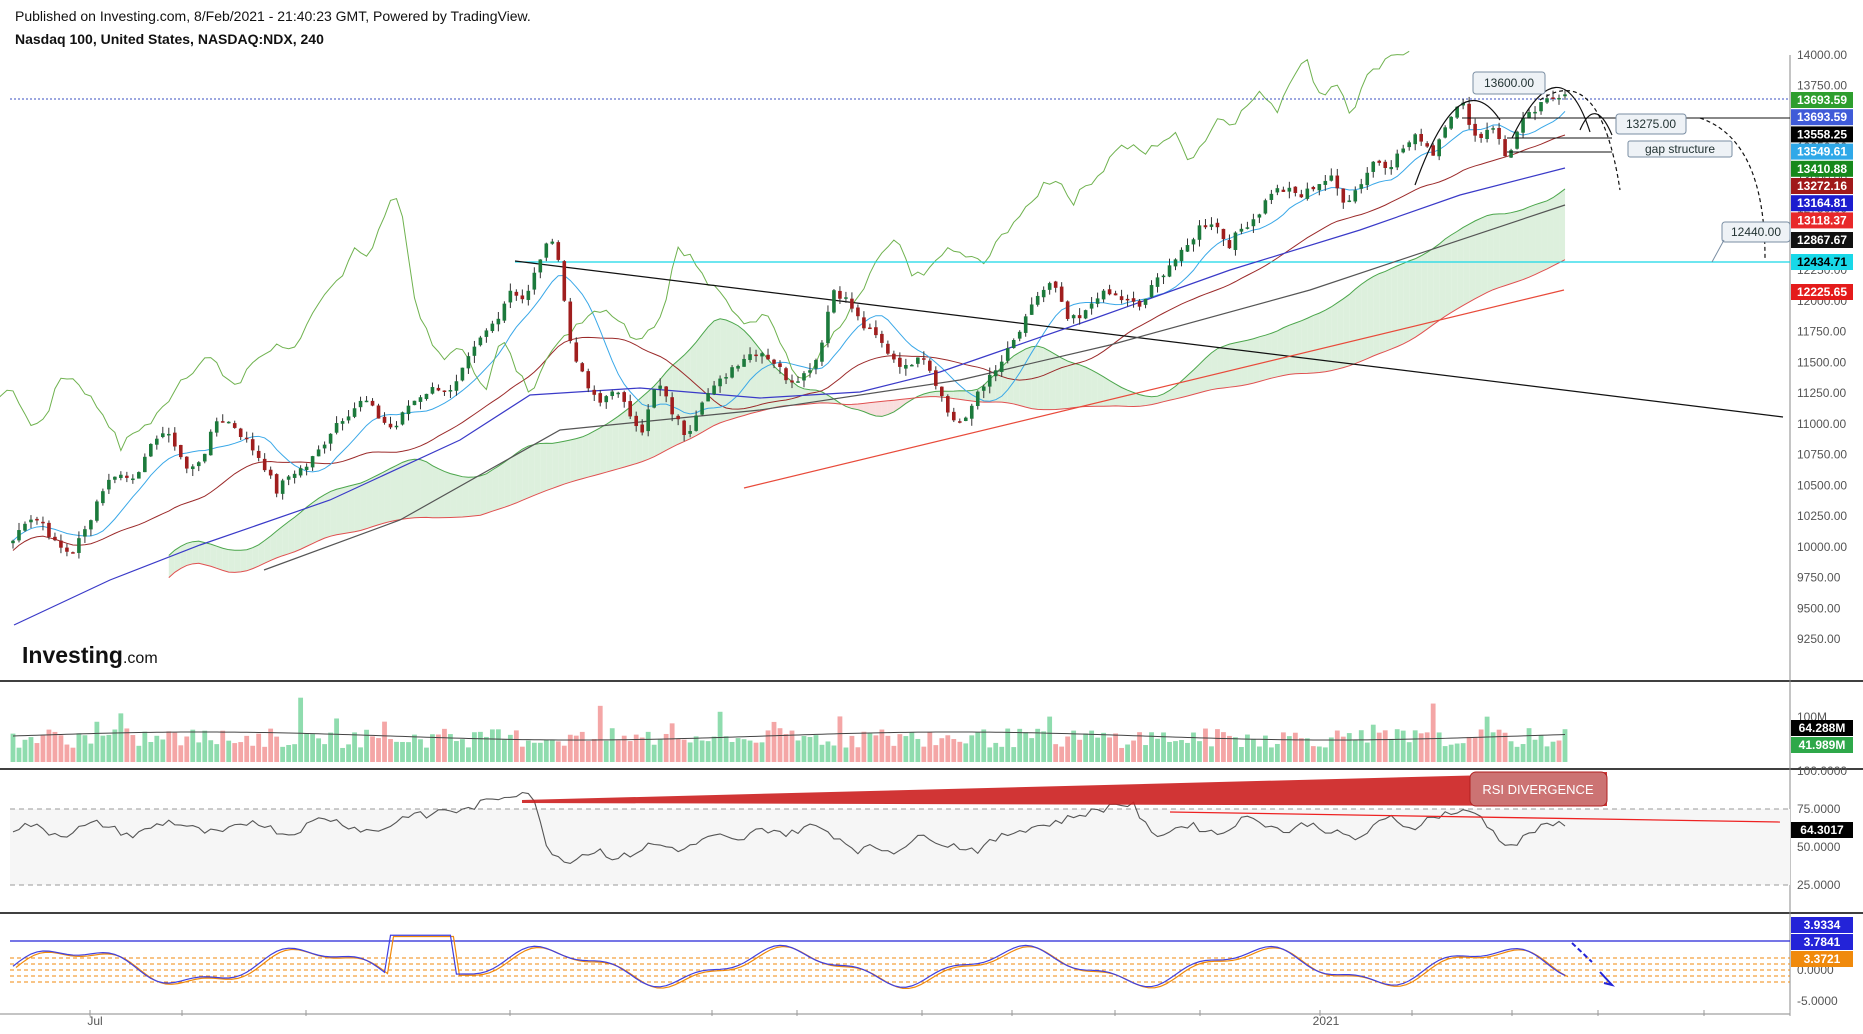 The width and height of the screenshot is (1863, 1034). Describe the element at coordinates (90, 655) in the screenshot. I see `investing-logo: Investing.com` at that location.